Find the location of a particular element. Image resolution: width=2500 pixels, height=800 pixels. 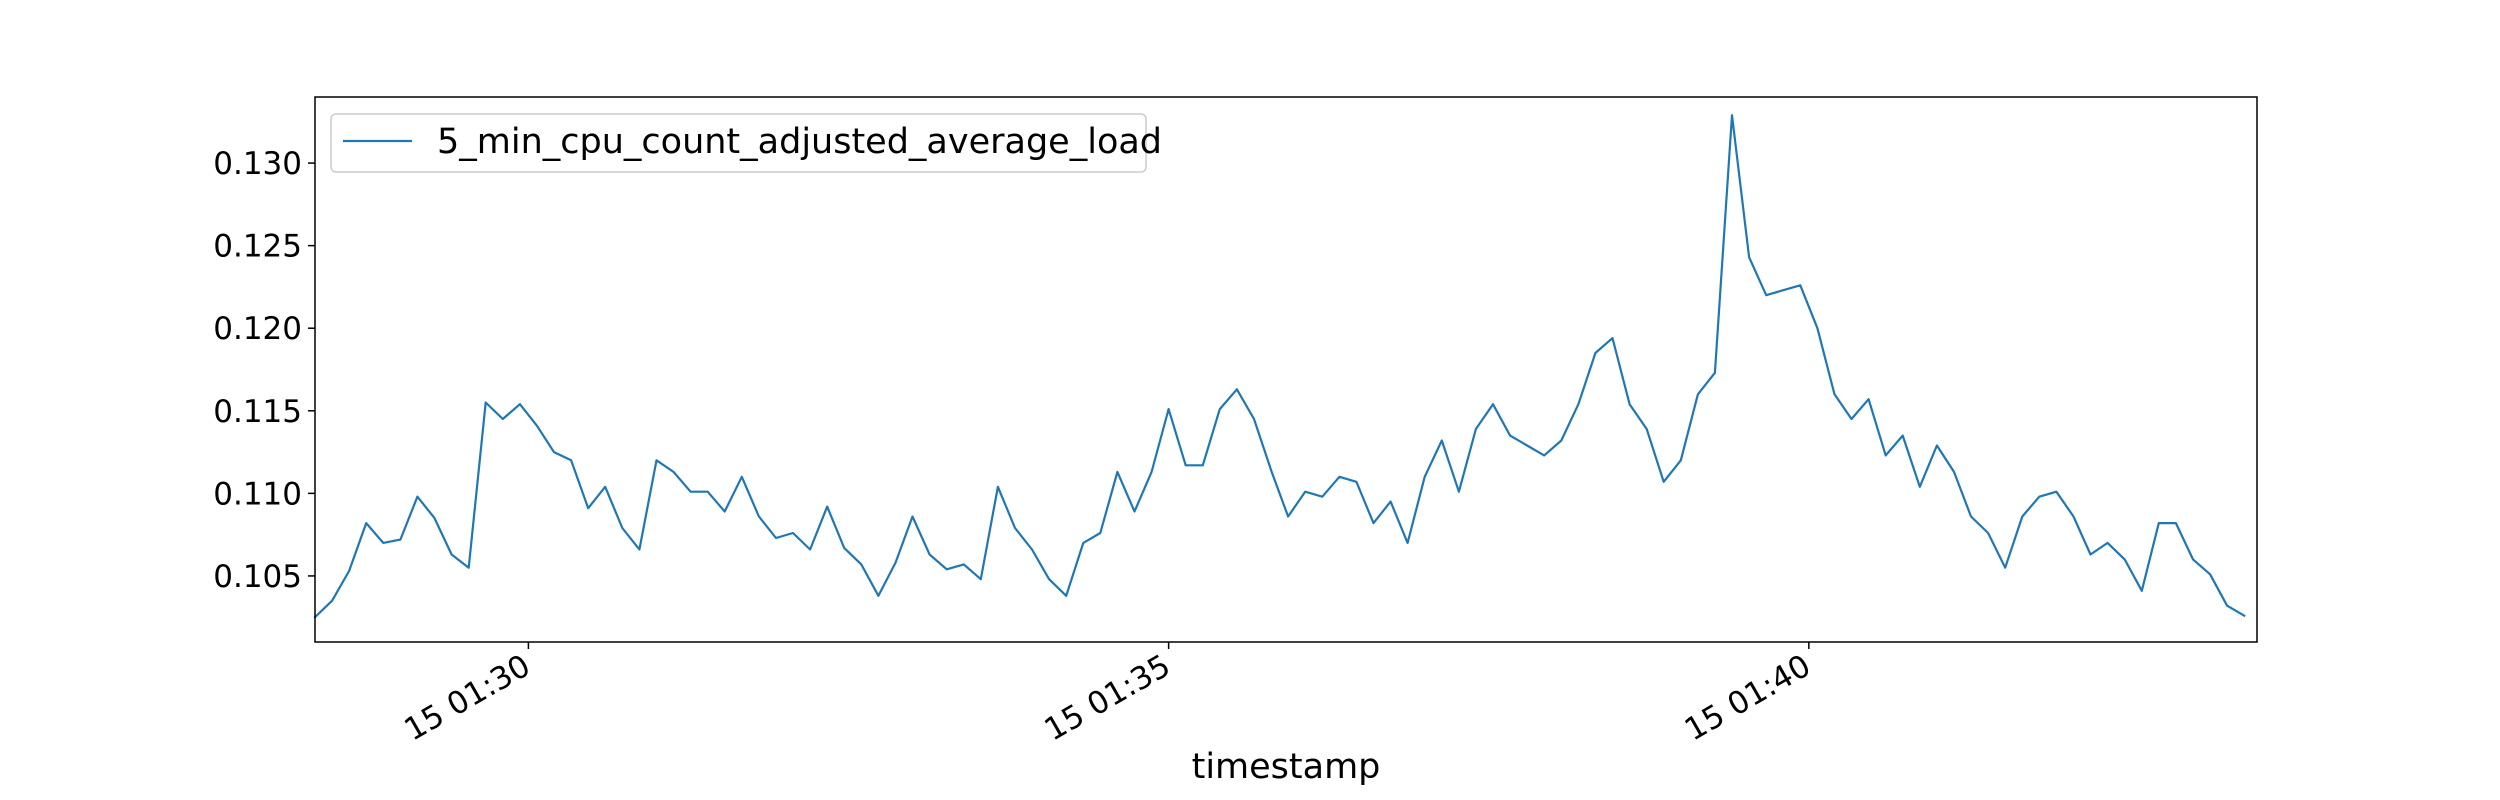

legend-label: 5_min_cpu_count_adjusted_average_load is located at coordinates (799, 142).